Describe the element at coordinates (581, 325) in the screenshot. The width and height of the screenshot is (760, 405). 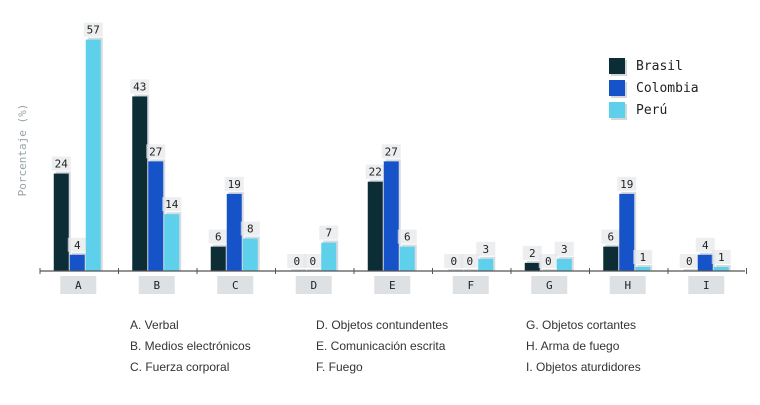
I see `note-g: G. Objetos cortantes` at that location.